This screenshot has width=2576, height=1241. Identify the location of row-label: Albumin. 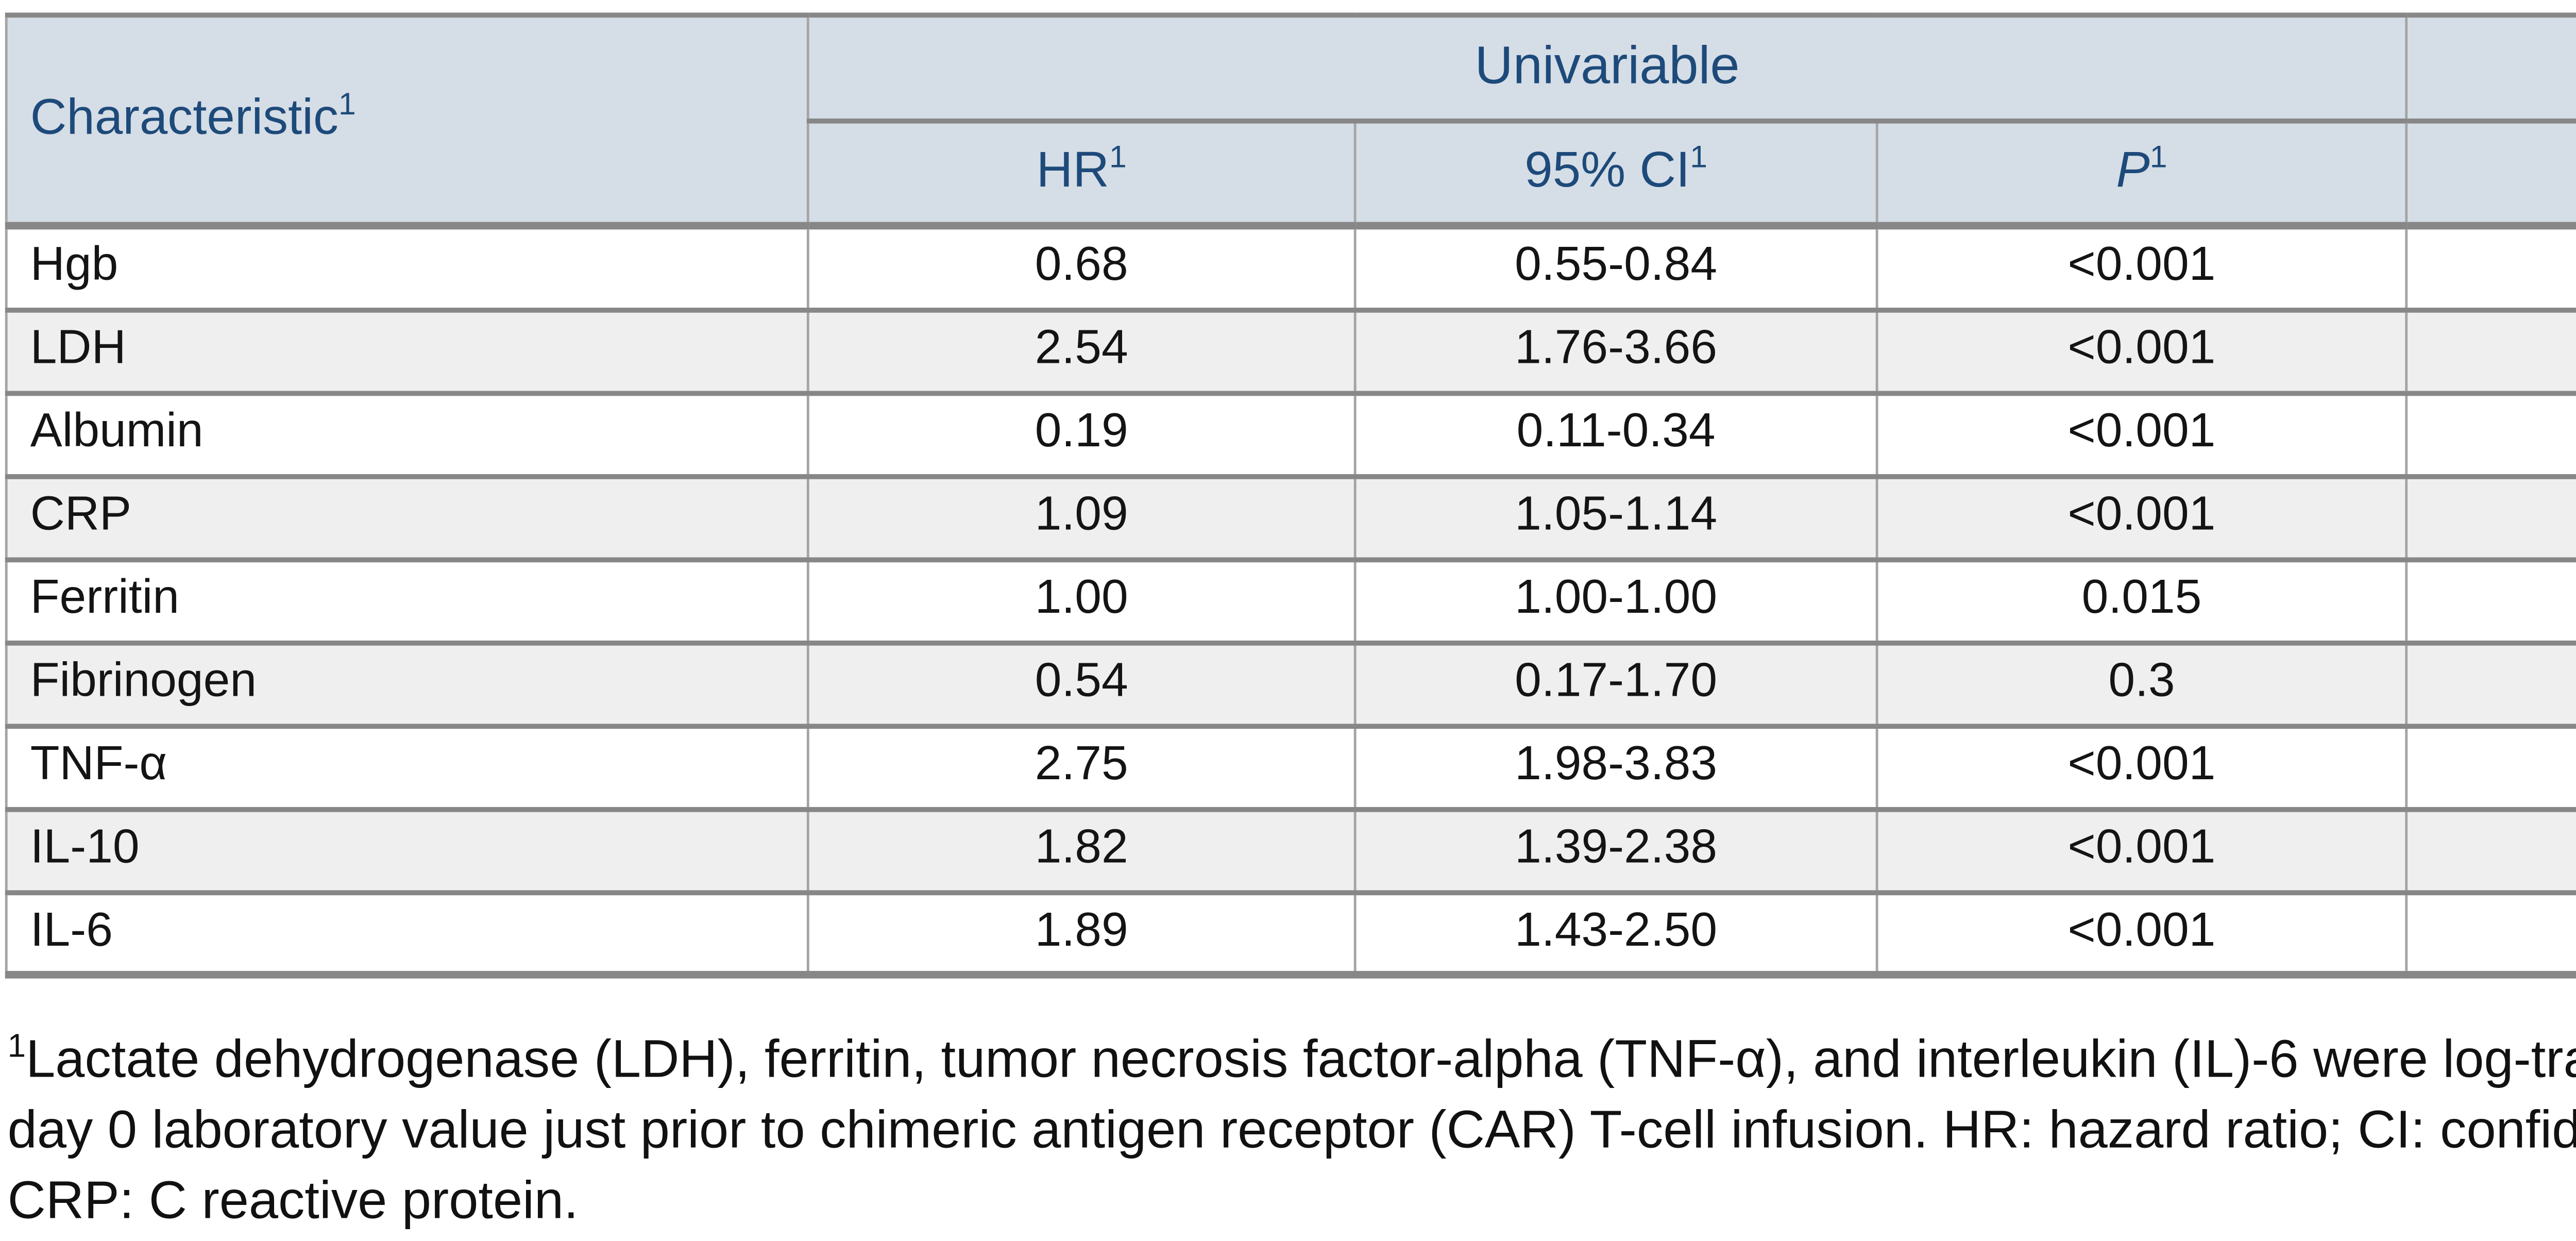
(407, 434).